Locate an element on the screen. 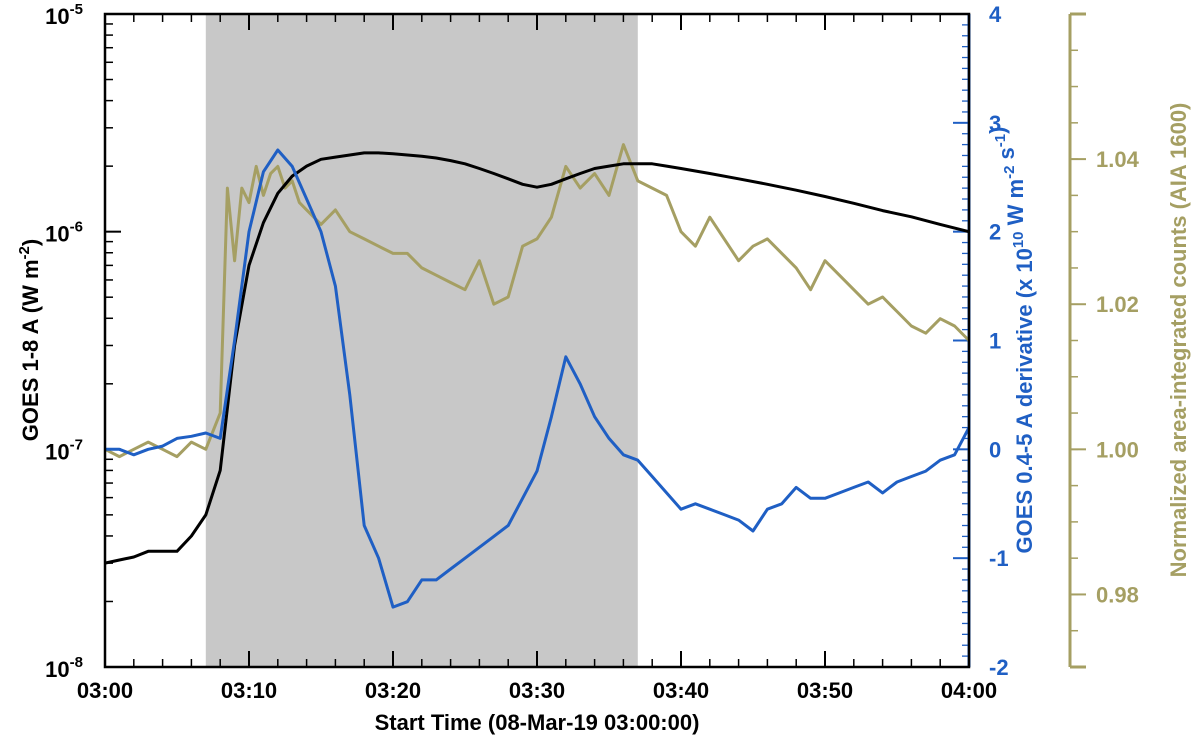 The image size is (1200, 744). x-tick-label: 03:50 is located at coordinates (825, 690).